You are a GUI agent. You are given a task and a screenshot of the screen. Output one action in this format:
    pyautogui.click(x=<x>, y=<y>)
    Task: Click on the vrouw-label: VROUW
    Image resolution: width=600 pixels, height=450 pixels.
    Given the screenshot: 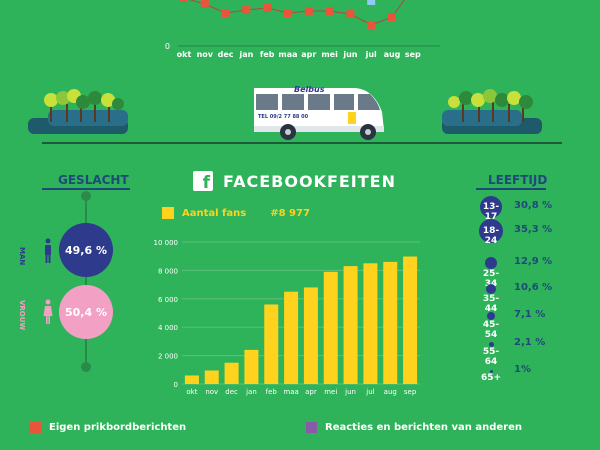 What is the action you would take?
    pyautogui.click(x=22, y=315)
    